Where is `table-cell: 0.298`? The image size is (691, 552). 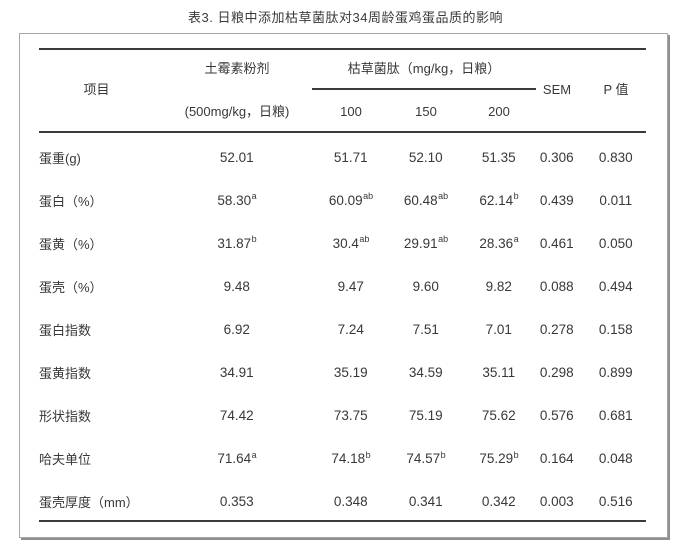
table-cell: 0.298 is located at coordinates (556, 373).